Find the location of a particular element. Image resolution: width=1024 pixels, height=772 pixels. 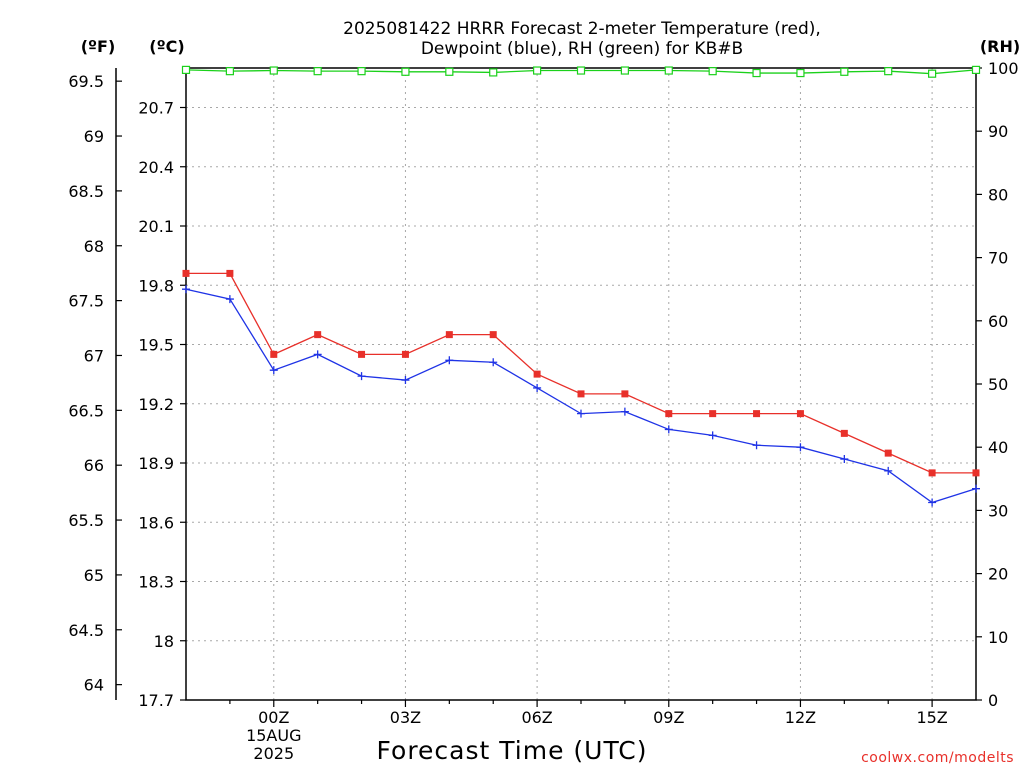

fahrenheit-tick-label: 69 is located at coordinates (94, 136).